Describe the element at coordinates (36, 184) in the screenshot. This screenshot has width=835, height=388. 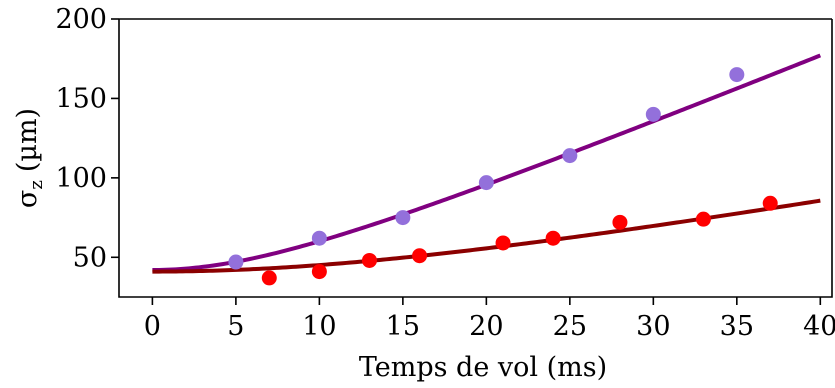
I see `y-axis-label-subscript: z` at that location.